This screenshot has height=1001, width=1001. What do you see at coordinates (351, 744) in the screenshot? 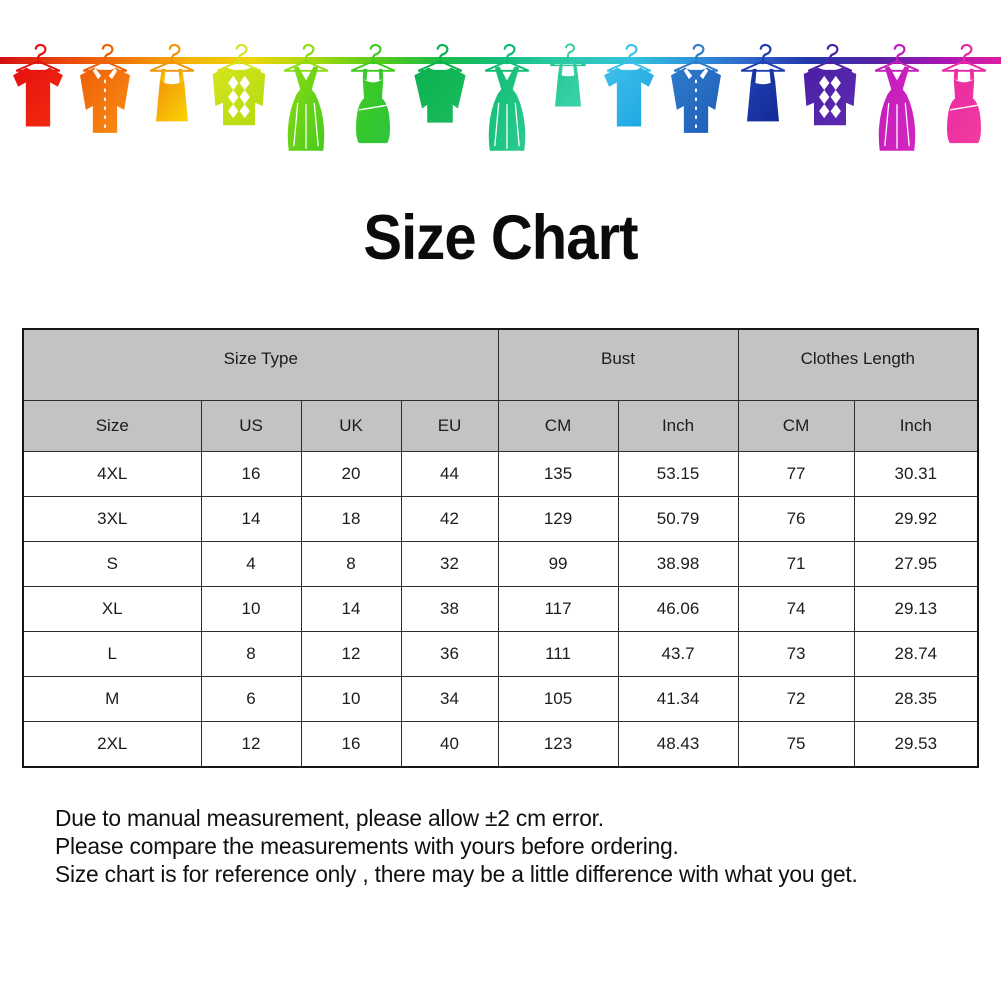
I see `table-cell: 16` at bounding box center [351, 744].